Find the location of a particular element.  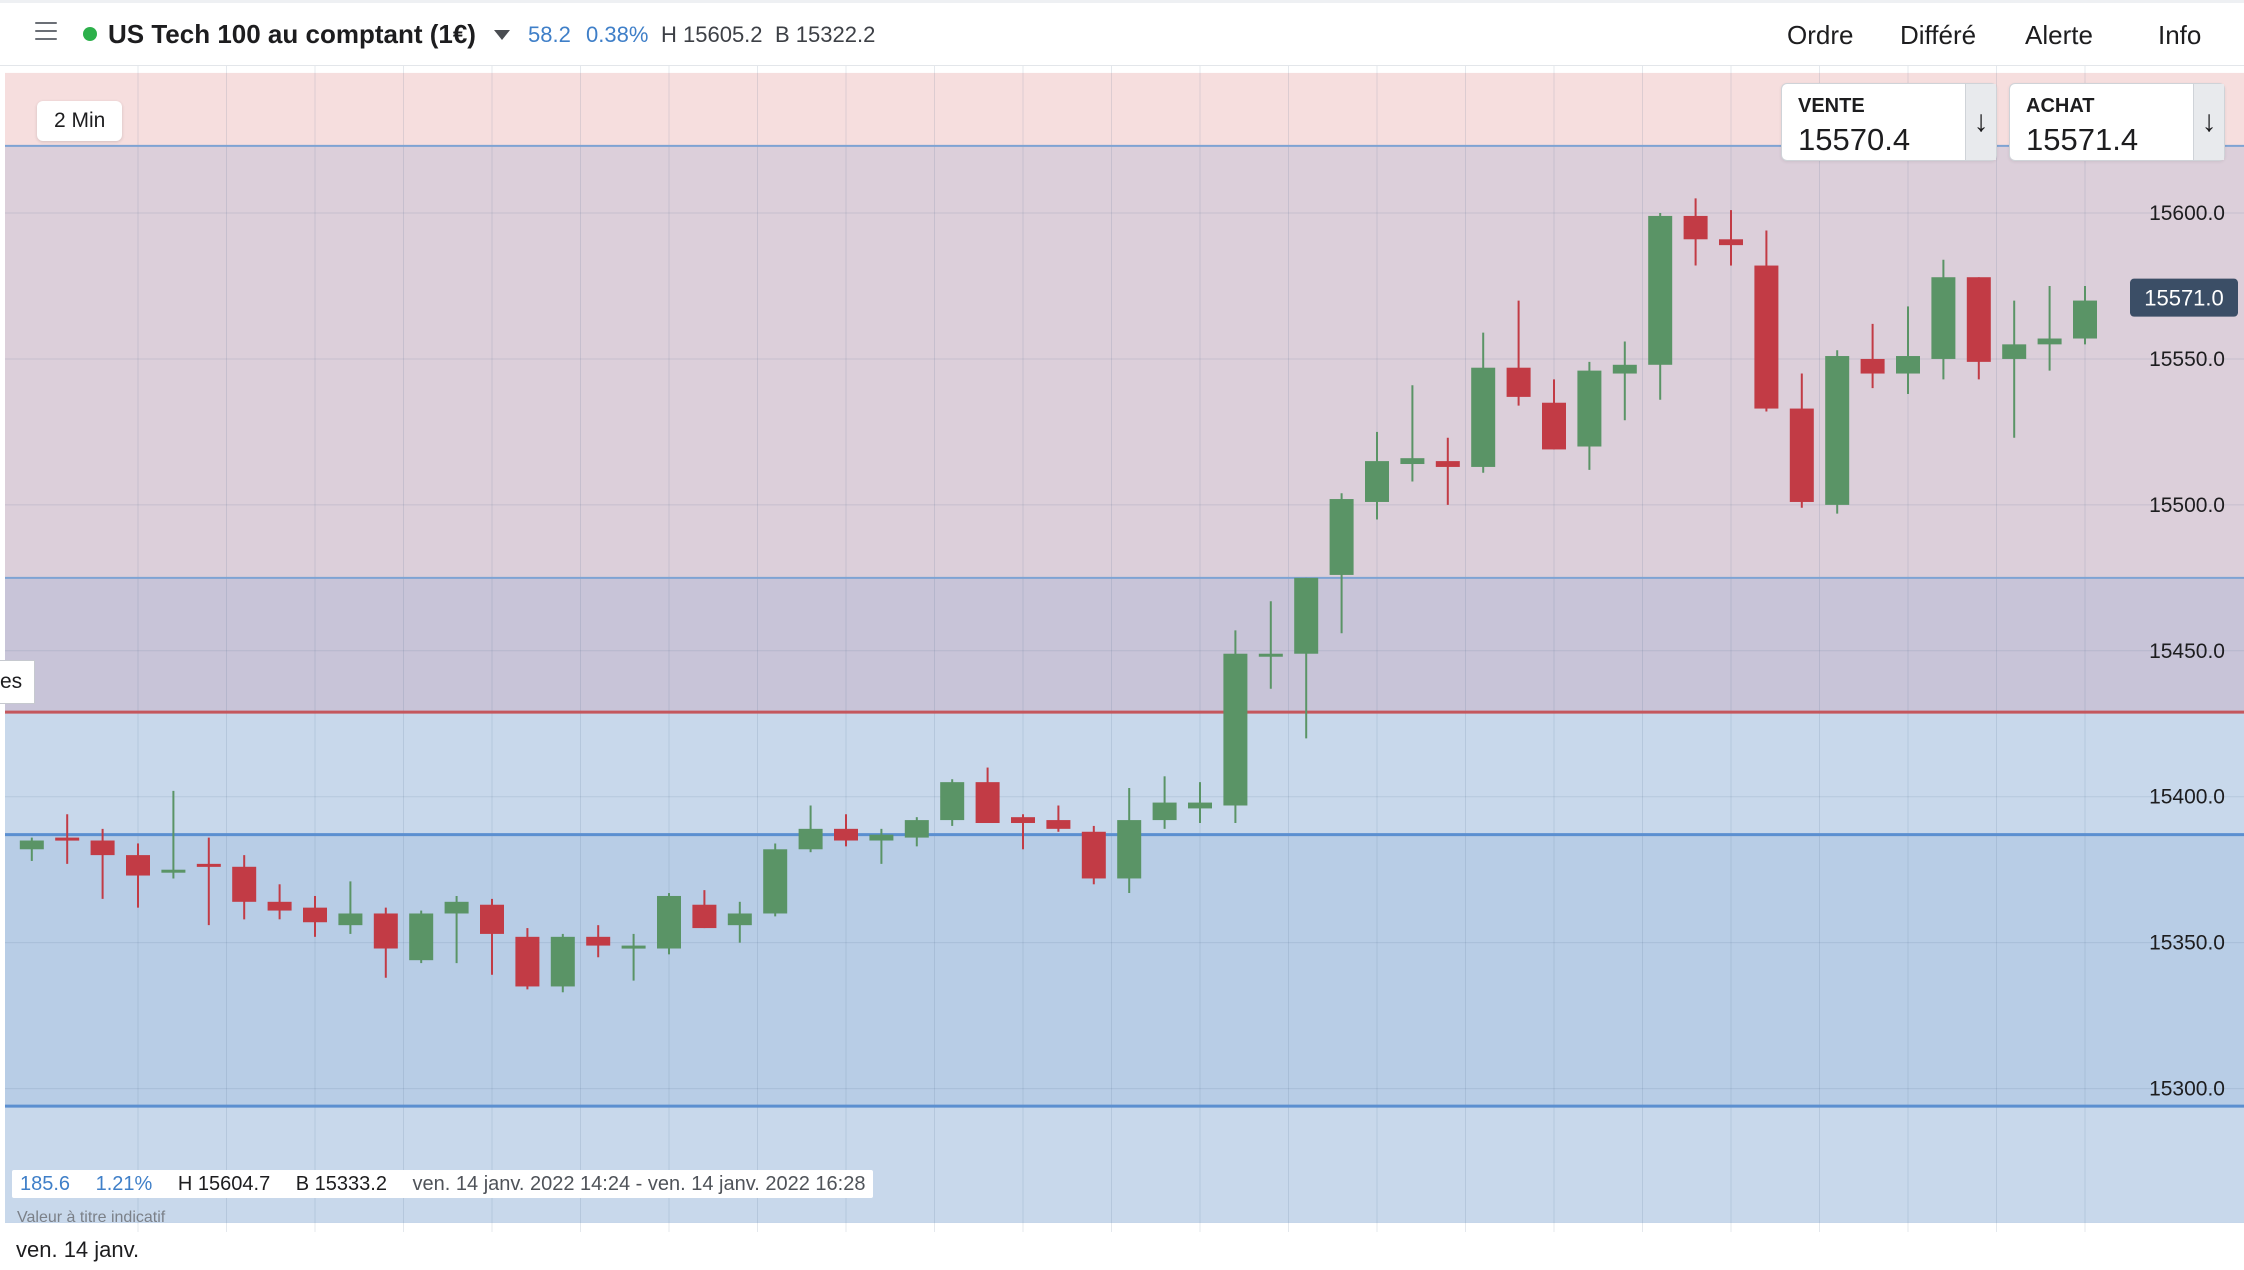

y-tick-label: 15400.0 is located at coordinates (2187, 797).